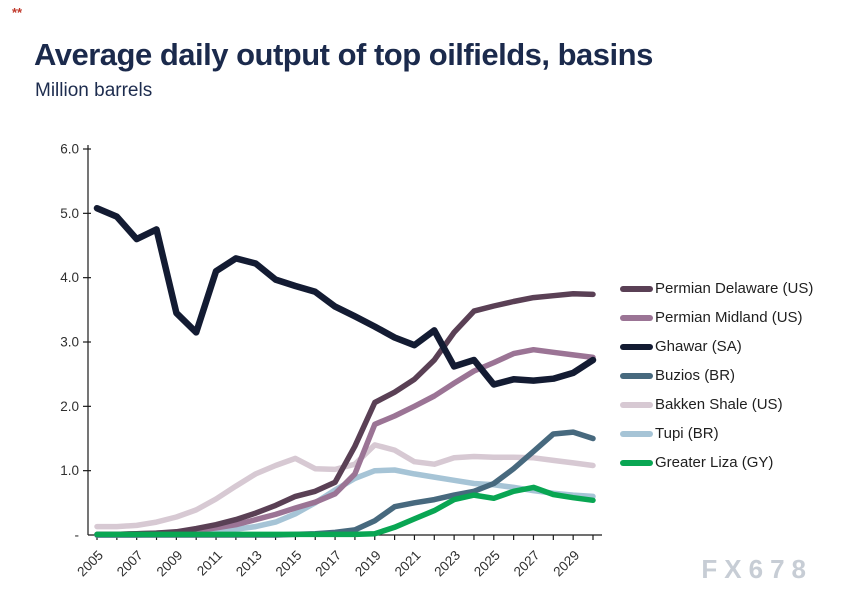 The width and height of the screenshot is (841, 607). What do you see at coordinates (328, 564) in the screenshot?
I see `x-tick-label: 2017` at bounding box center [328, 564].